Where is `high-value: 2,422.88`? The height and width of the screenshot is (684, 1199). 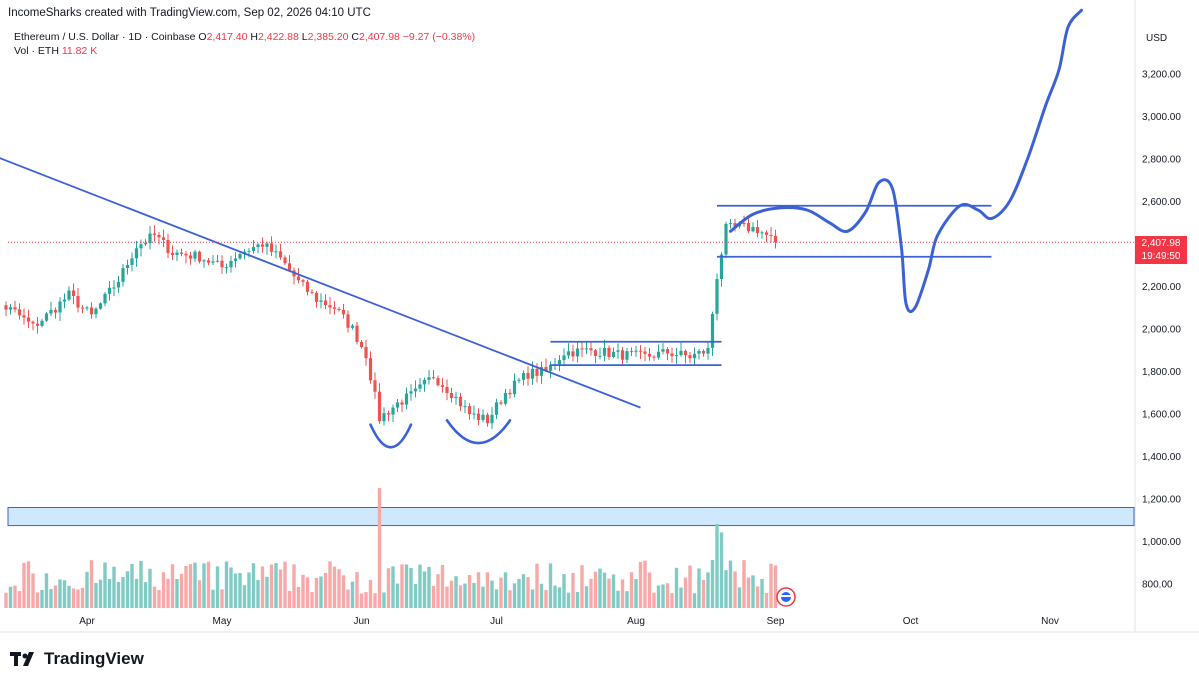 high-value: 2,422.88 is located at coordinates (278, 37).